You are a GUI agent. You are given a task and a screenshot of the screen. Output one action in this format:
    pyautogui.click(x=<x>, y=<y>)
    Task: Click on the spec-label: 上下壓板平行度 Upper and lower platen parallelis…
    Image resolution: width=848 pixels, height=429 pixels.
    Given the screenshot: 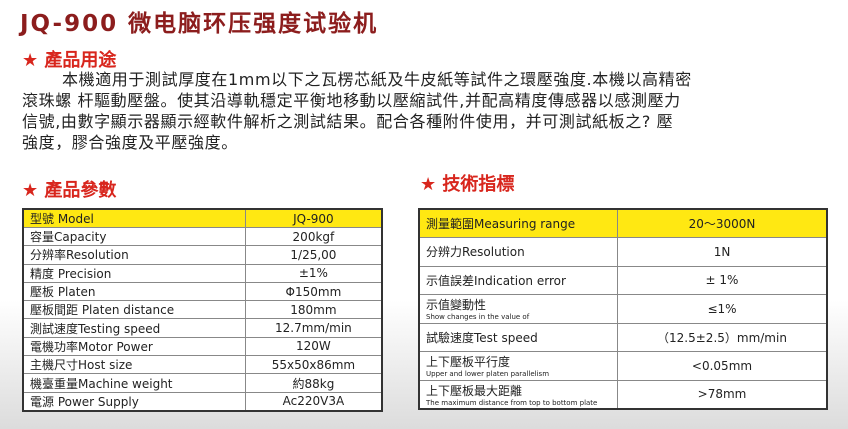 What is the action you would take?
    pyautogui.click(x=518, y=366)
    